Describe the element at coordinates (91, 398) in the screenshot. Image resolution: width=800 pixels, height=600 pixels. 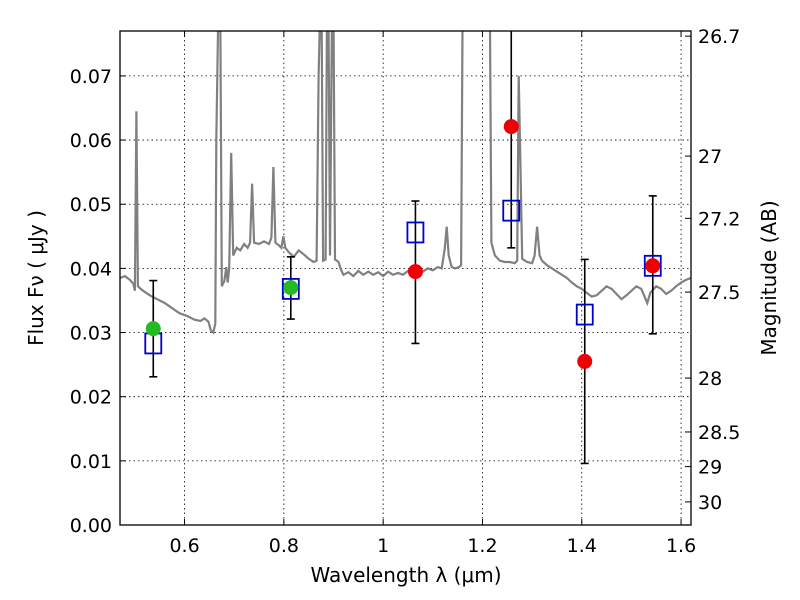
I see `y-tick-label: 0.02` at that location.